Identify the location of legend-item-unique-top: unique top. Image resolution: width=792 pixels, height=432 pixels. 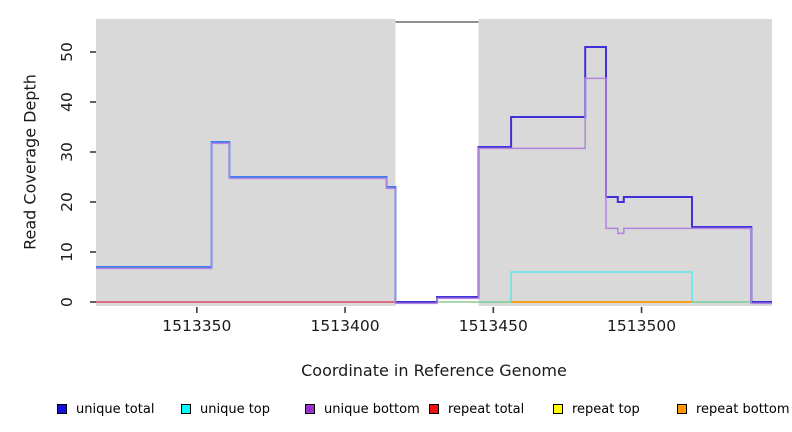
(225, 409).